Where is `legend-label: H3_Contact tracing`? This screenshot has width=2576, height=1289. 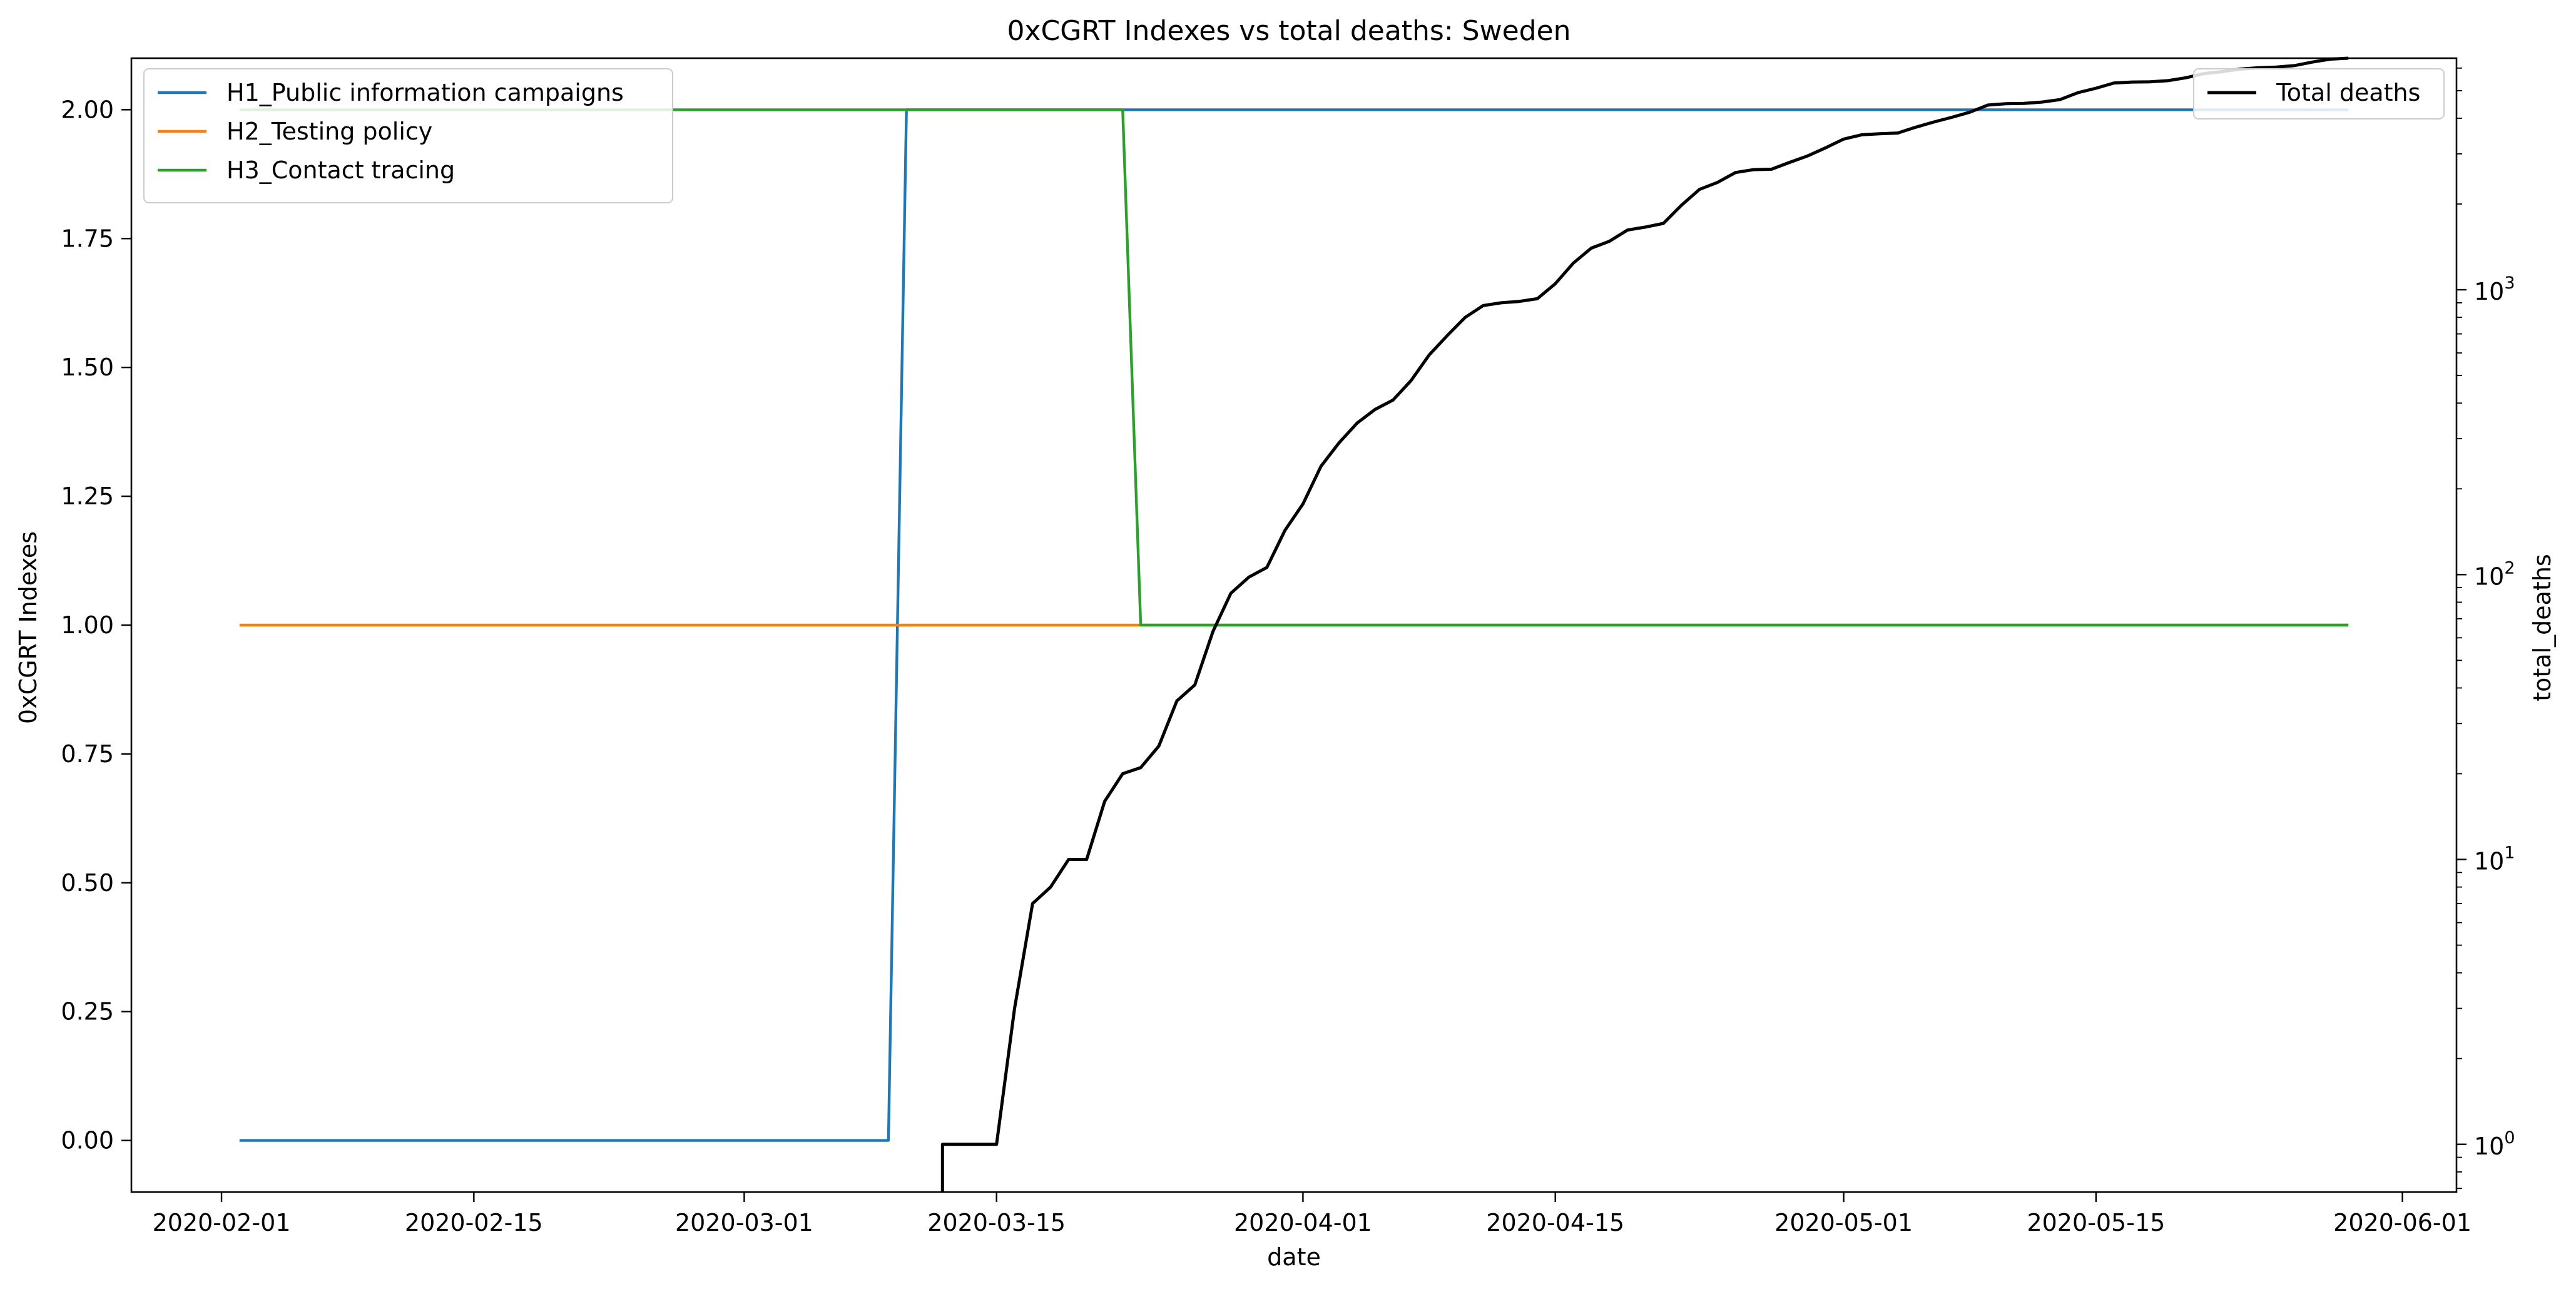
legend-label: H3_Contact tracing is located at coordinates (341, 170).